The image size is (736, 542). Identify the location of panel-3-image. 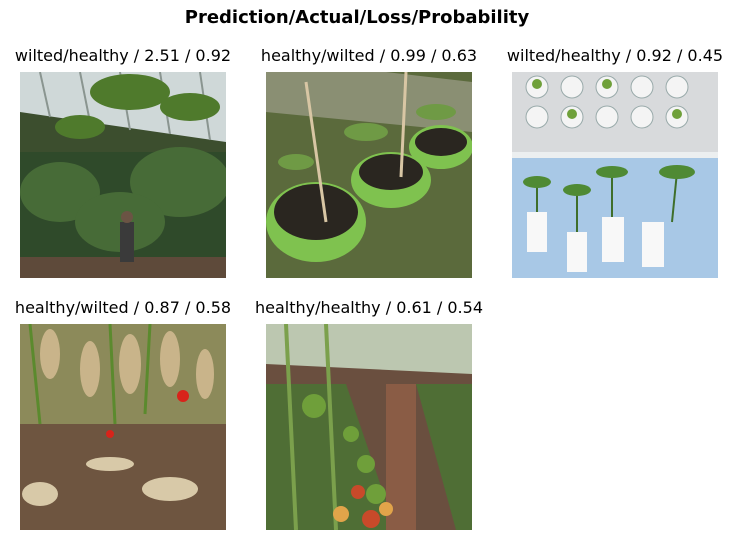
(615, 175).